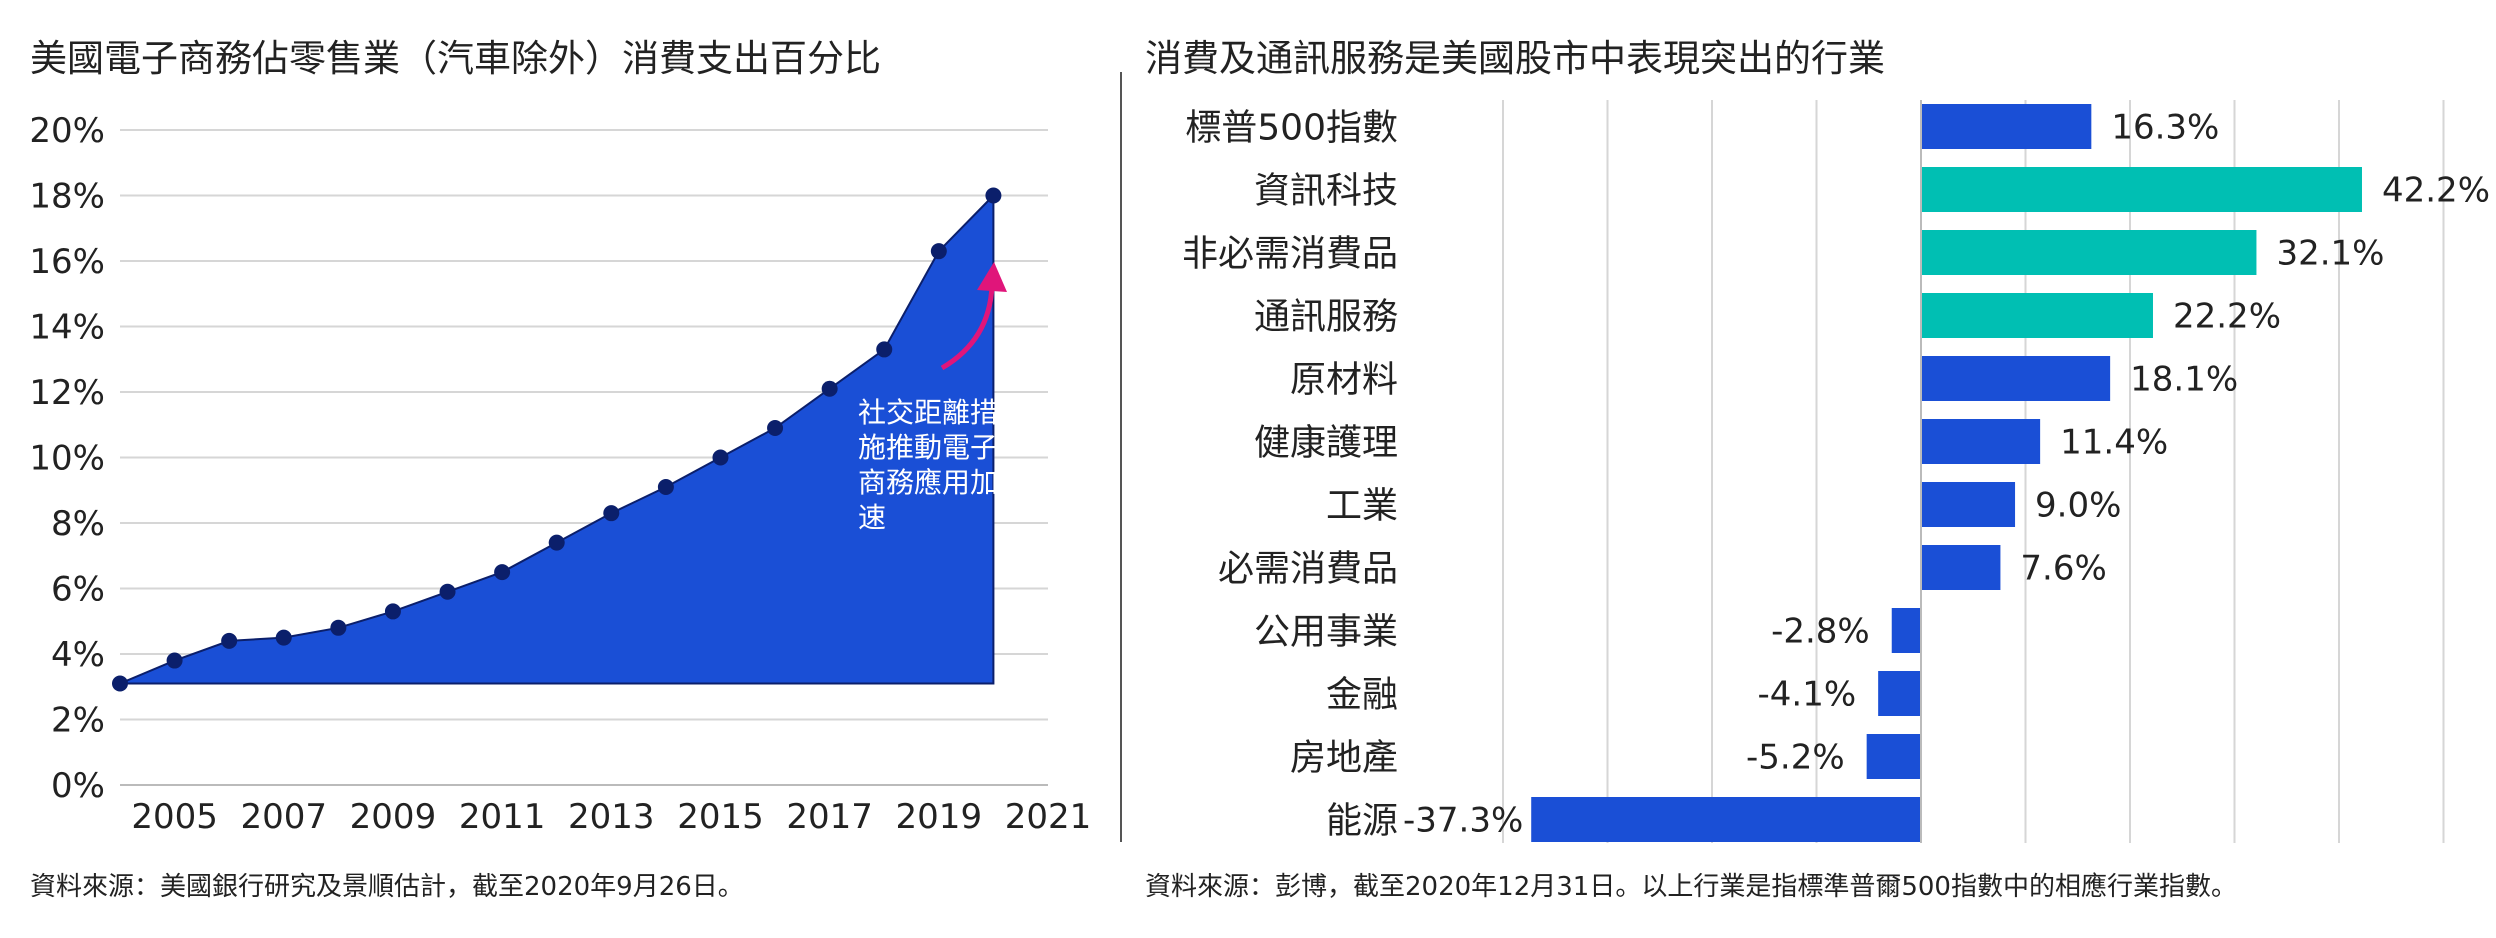 The width and height of the screenshot is (2496, 938). Describe the element at coordinates (2078, 506) in the screenshot. I see `value-label: 9.0%` at that location.